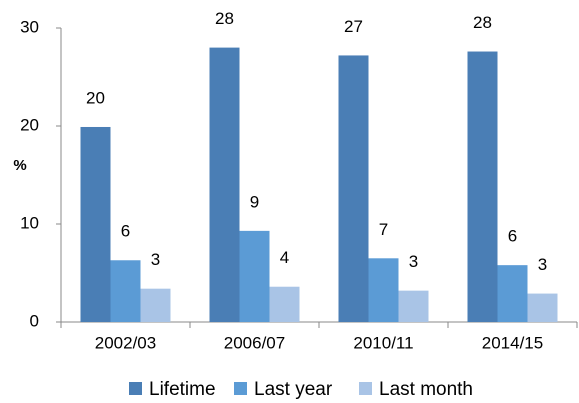  Describe the element at coordinates (353, 26) in the screenshot. I see `value-label: 27` at that location.